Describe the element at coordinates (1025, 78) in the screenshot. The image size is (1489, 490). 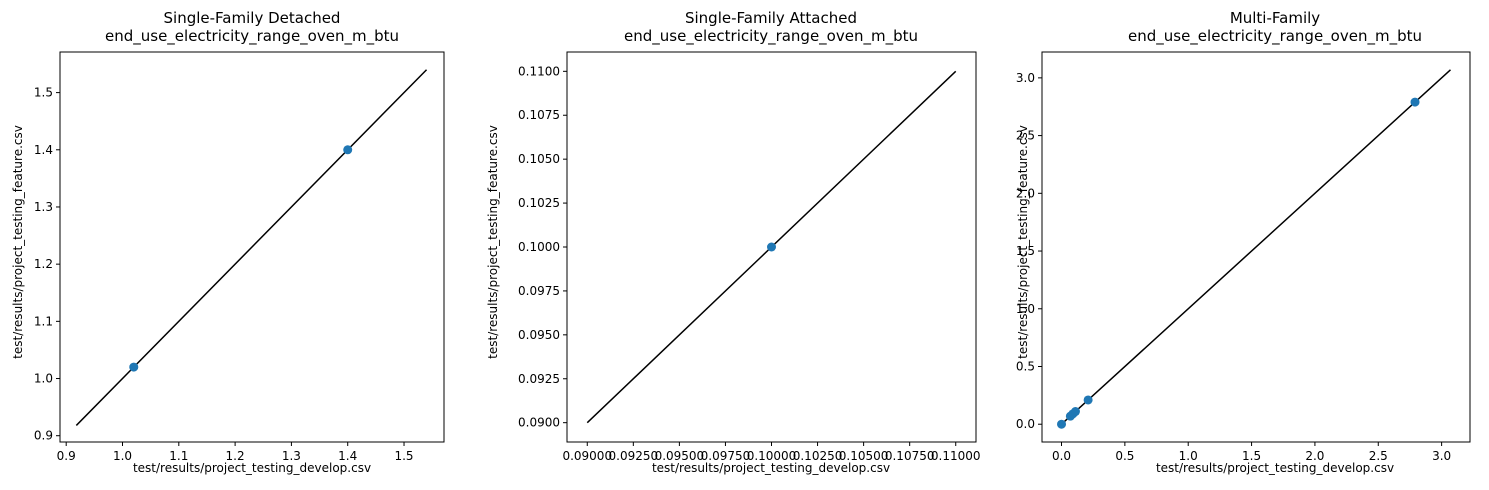
I see `y-tick-label: 3.0` at that location.